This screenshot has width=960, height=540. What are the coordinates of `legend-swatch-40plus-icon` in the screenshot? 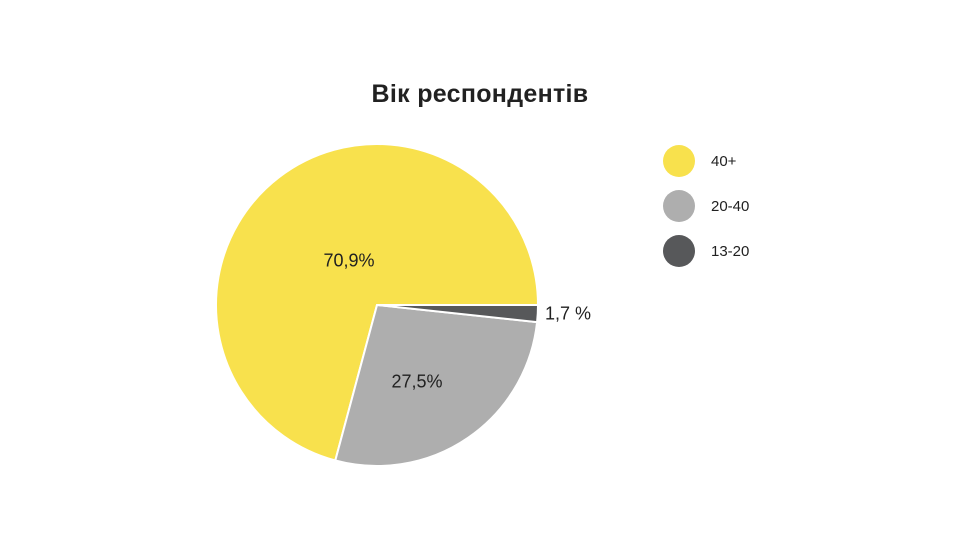 It's located at (679, 161).